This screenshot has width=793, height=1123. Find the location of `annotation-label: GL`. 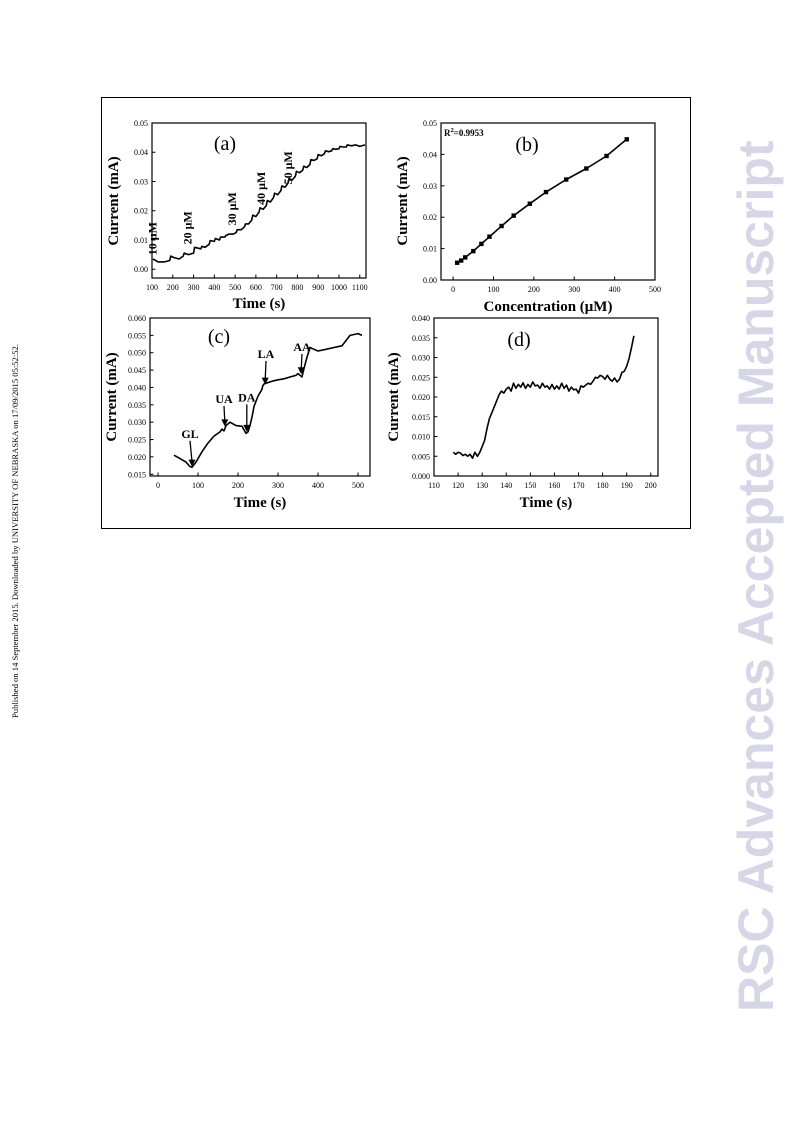

annotation-label: GL is located at coordinates (189, 434).